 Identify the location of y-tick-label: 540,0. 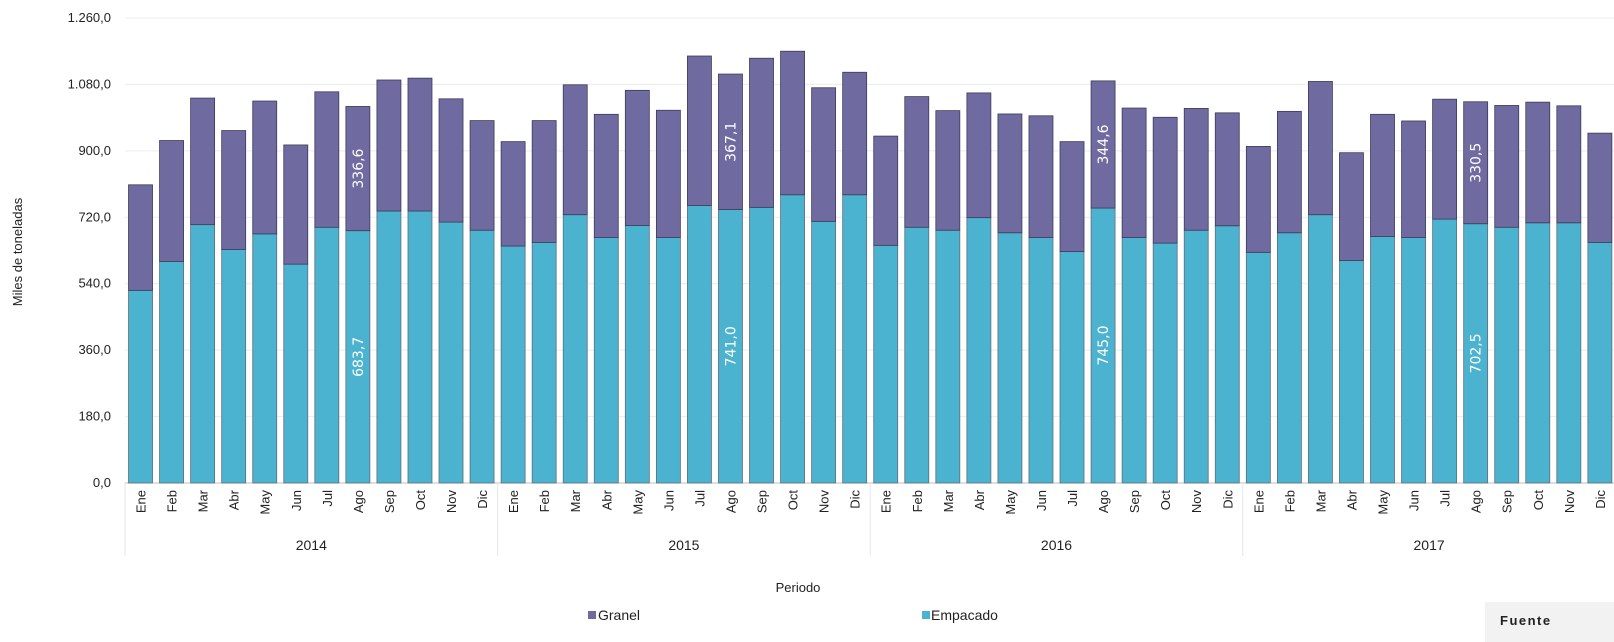
(94, 283).